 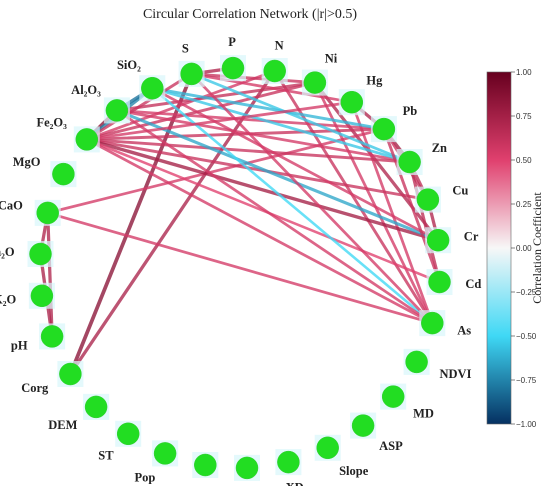 I want to click on colorbar-tick-label: 1.00, so click(x=524, y=72).